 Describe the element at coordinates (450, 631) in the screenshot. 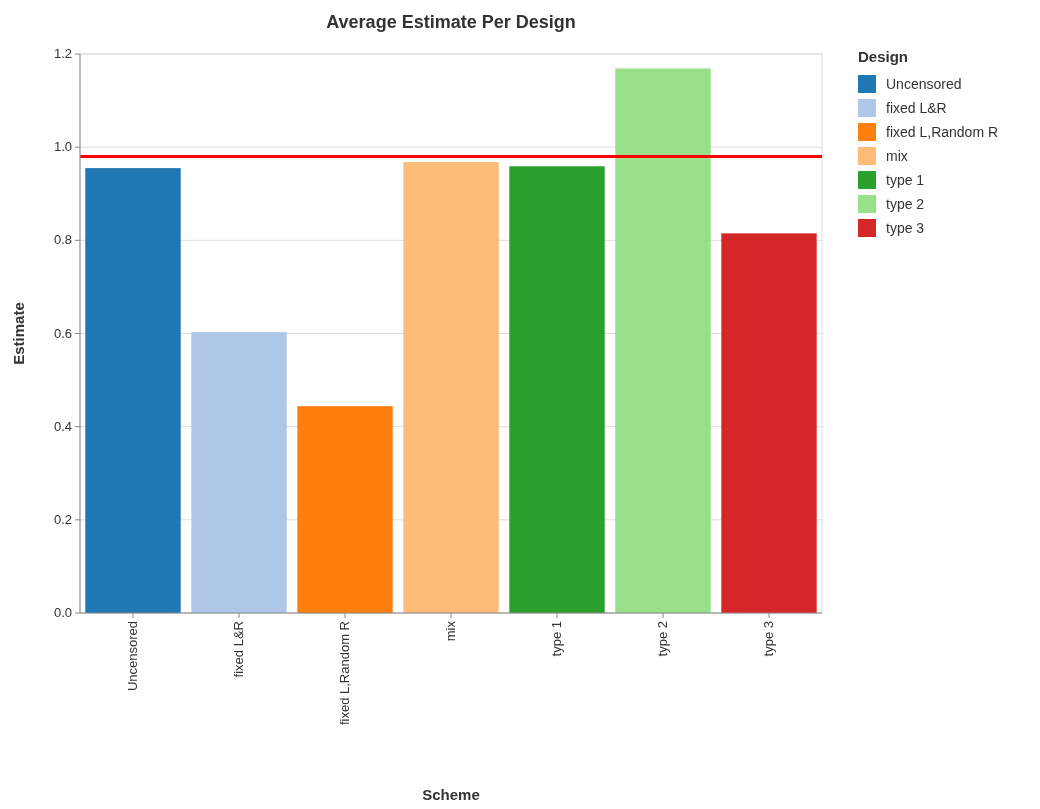

I see `x-tick-label: mix` at that location.